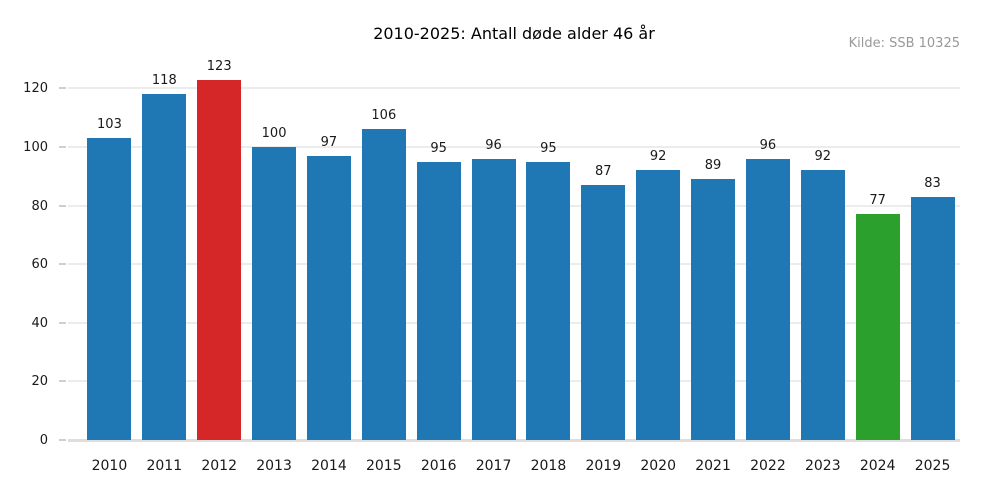  Describe the element at coordinates (329, 466) in the screenshot. I see `x-tick-label: 2014` at that location.